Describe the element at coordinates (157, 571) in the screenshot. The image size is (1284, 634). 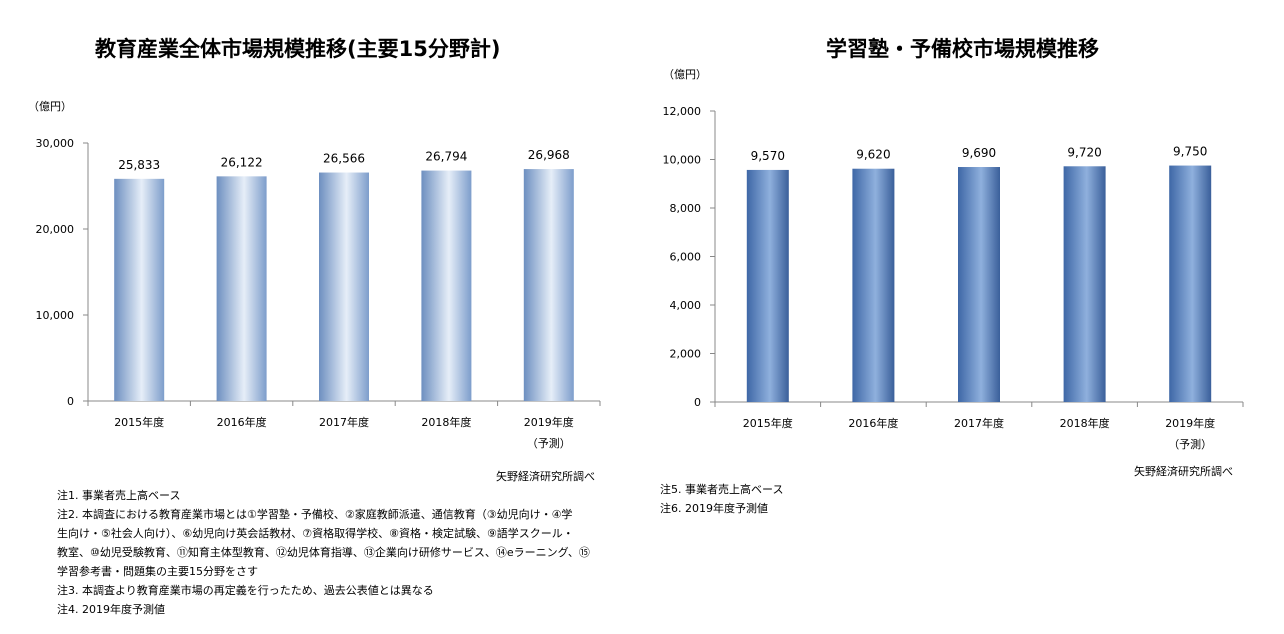
I see `note-line: 学習参考書・問題集の主要15分野をさす` at that location.